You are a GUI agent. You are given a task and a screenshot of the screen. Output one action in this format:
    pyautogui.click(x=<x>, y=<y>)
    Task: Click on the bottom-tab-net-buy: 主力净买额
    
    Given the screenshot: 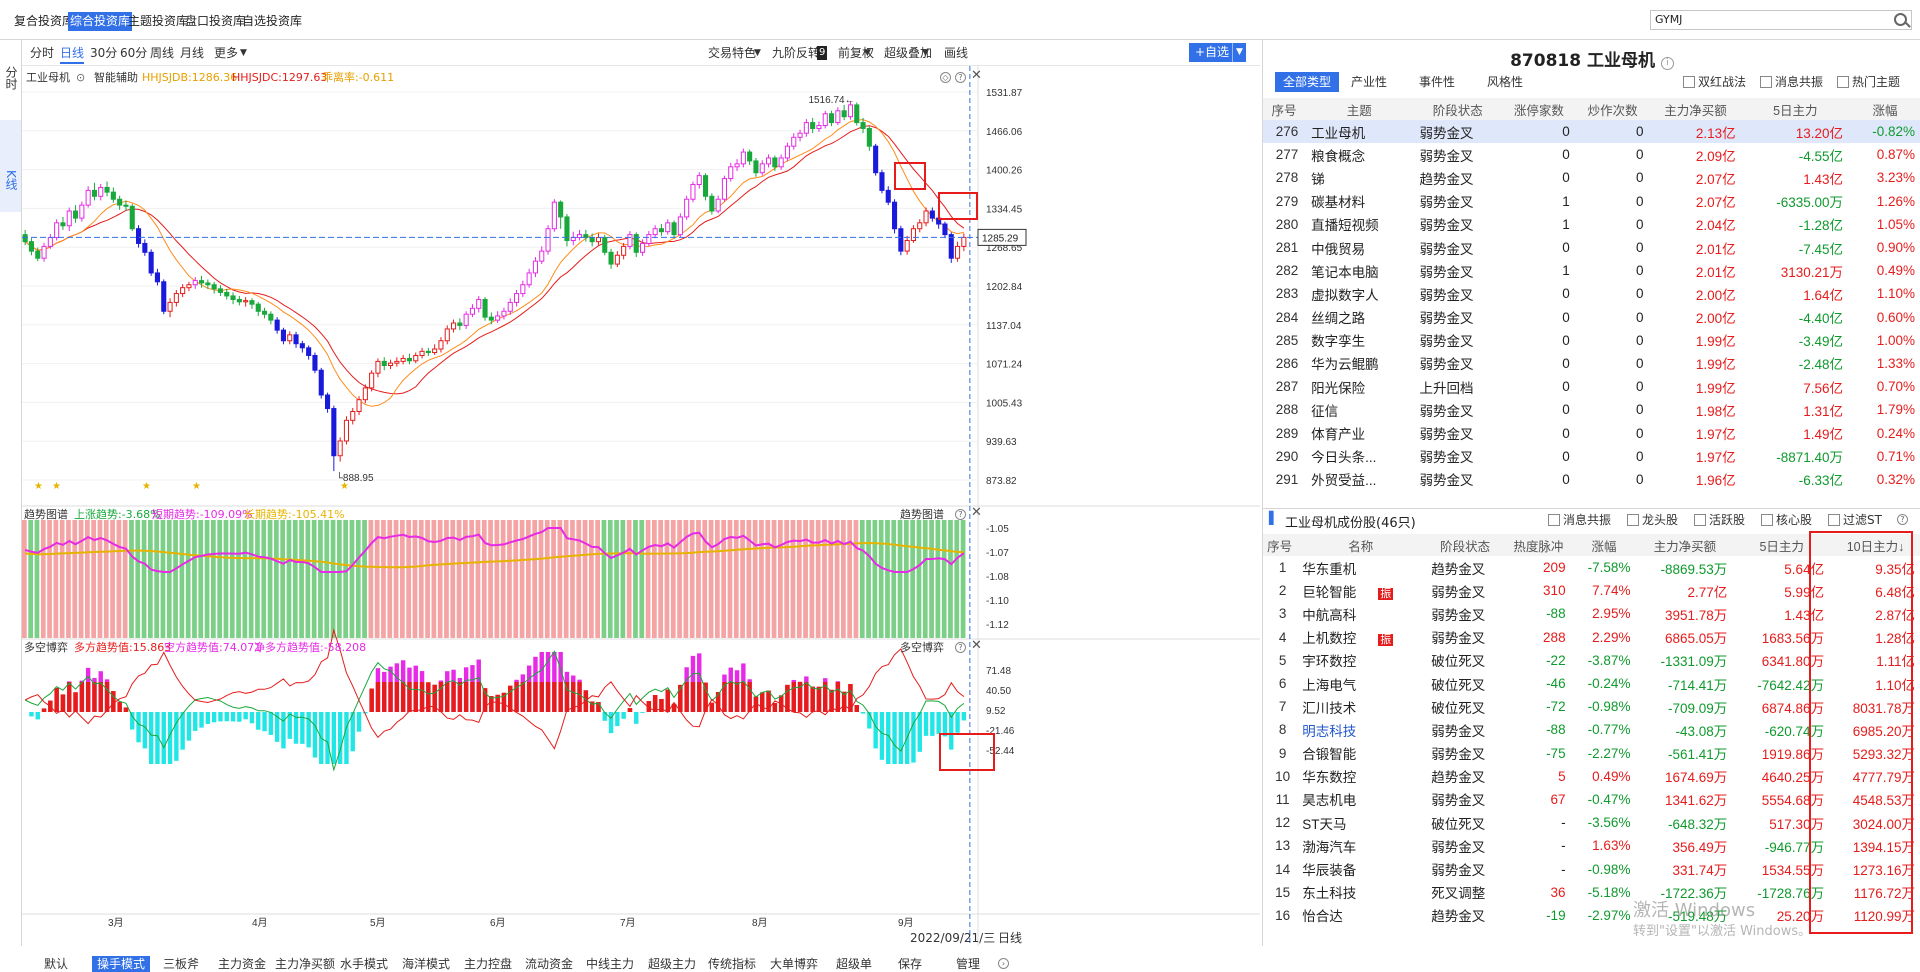 What is the action you would take?
    pyautogui.click(x=305, y=964)
    